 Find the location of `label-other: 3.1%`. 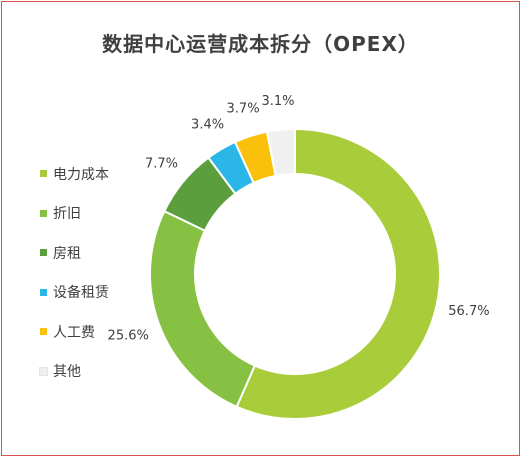

label-other: 3.1% is located at coordinates (278, 101).